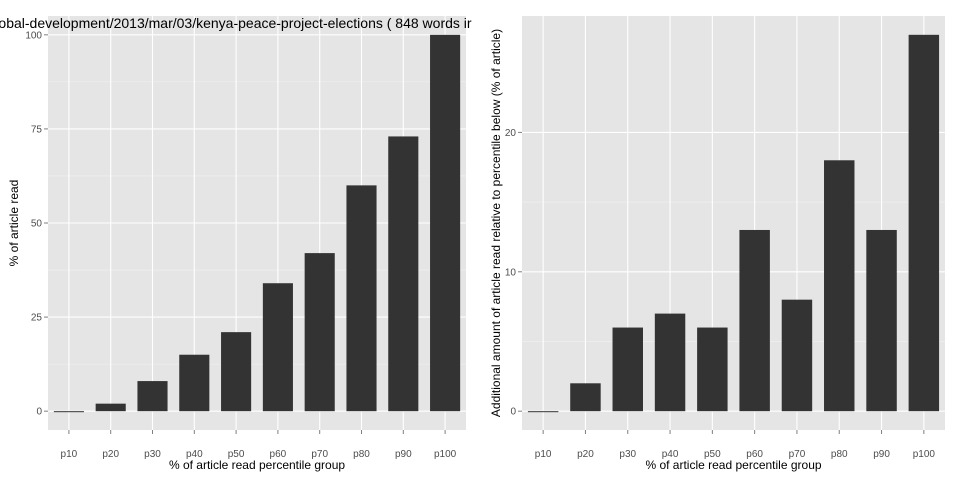 The width and height of the screenshot is (960, 480). Describe the element at coordinates (37, 318) in the screenshot. I see `y-tick-label: 25` at that location.